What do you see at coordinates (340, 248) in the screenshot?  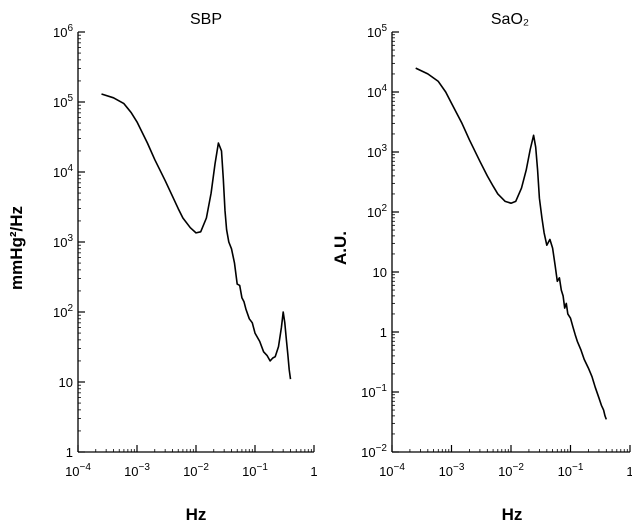 I see `y-axis-label: A.U.` at bounding box center [340, 248].